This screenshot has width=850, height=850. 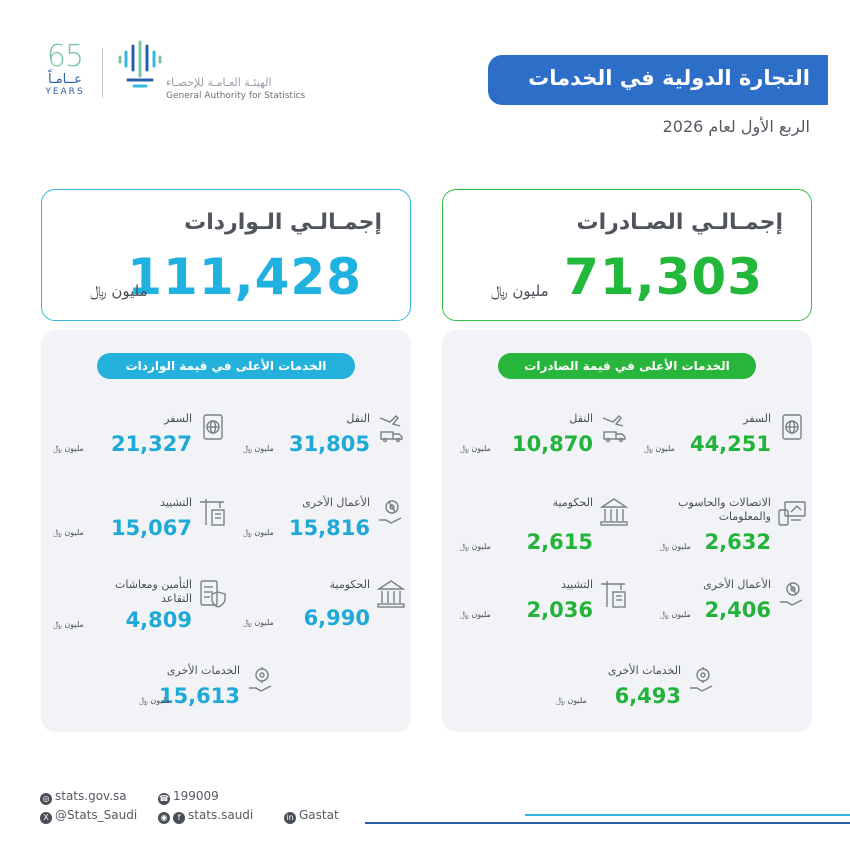 I want to click on import-item-business-value: 15,816, so click(x=329, y=528).